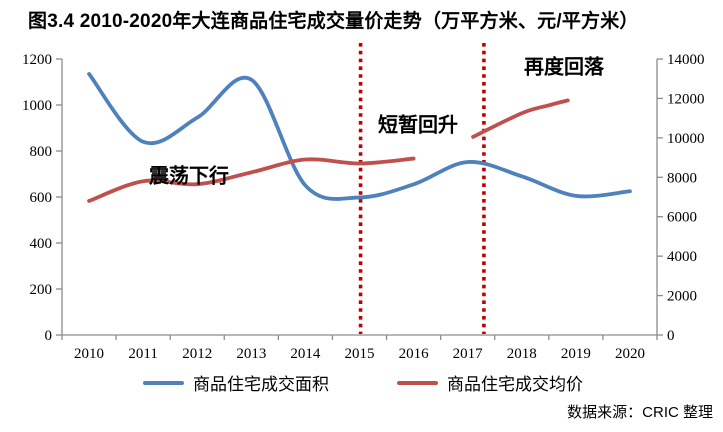 The width and height of the screenshot is (723, 432). Describe the element at coordinates (251, 354) in the screenshot. I see `x-axis-year-label: 2013` at that location.